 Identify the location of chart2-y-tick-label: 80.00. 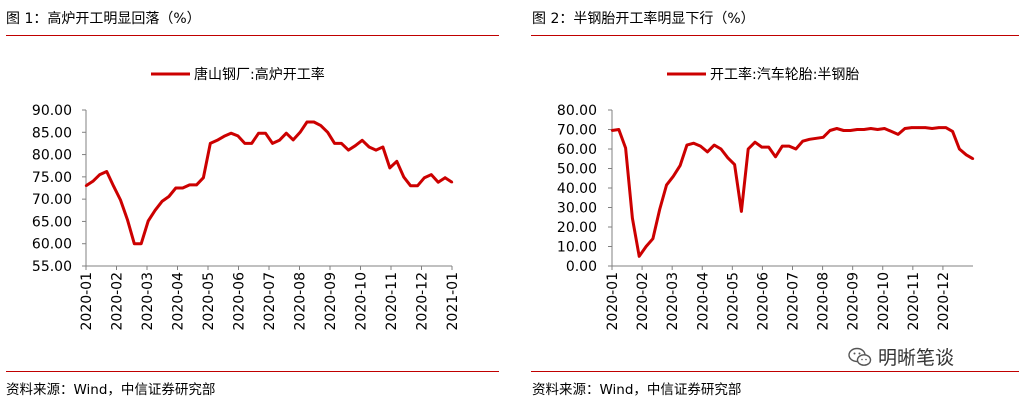
(577, 111).